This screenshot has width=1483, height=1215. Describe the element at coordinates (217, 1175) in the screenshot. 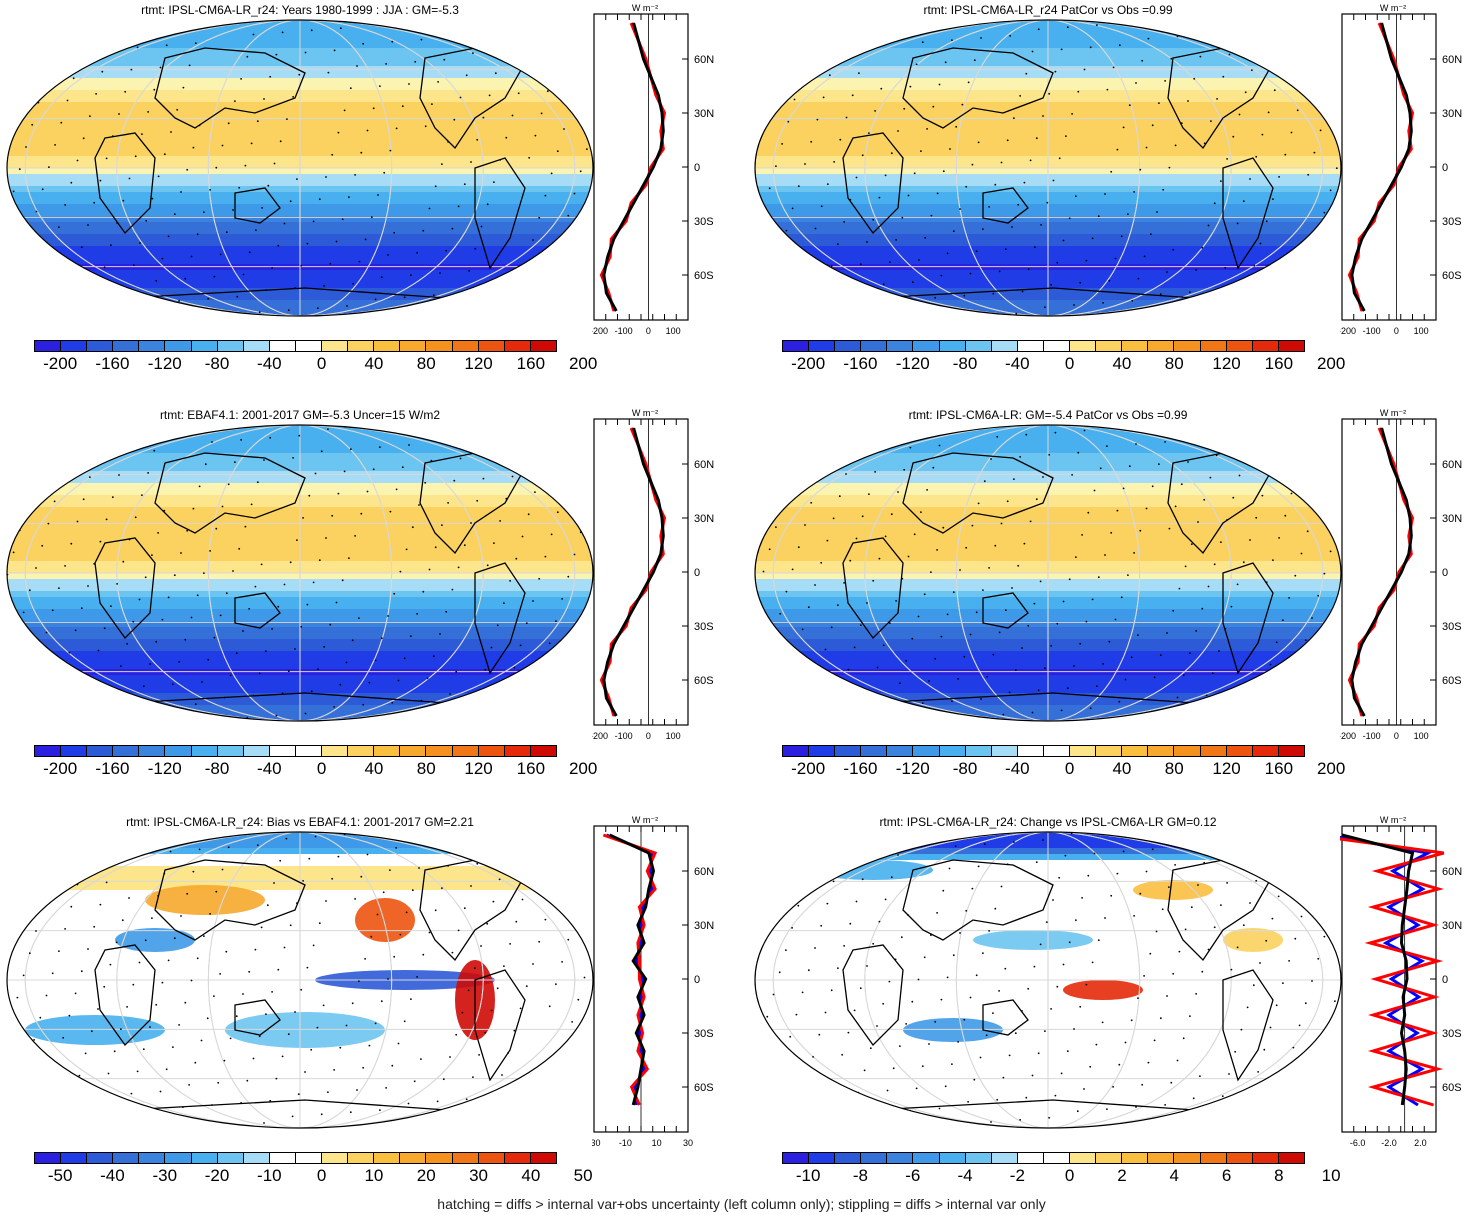

I see `colorbar-tick-label: -20` at that location.